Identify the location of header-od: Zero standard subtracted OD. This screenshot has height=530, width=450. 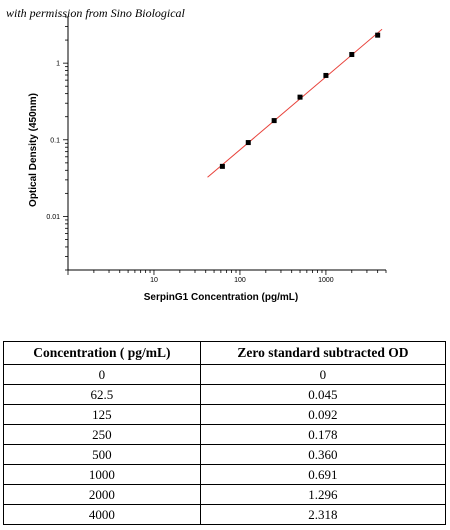
(323, 353).